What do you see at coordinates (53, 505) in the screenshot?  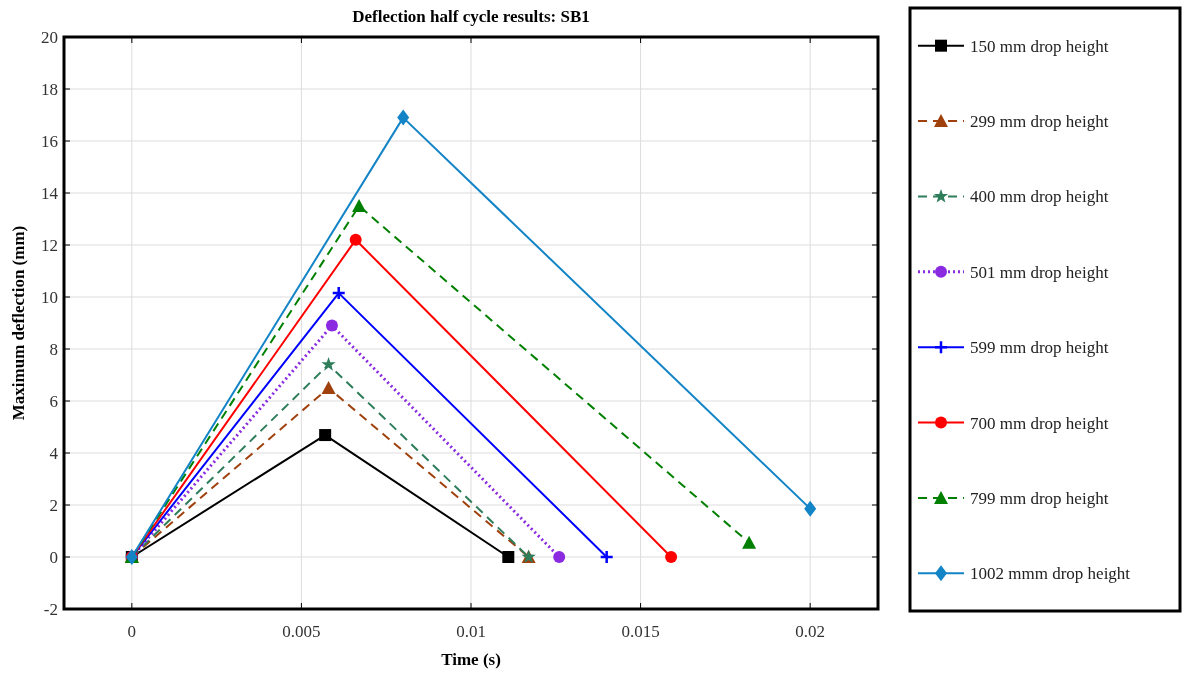 I see `y-tick-label: 2` at bounding box center [53, 505].